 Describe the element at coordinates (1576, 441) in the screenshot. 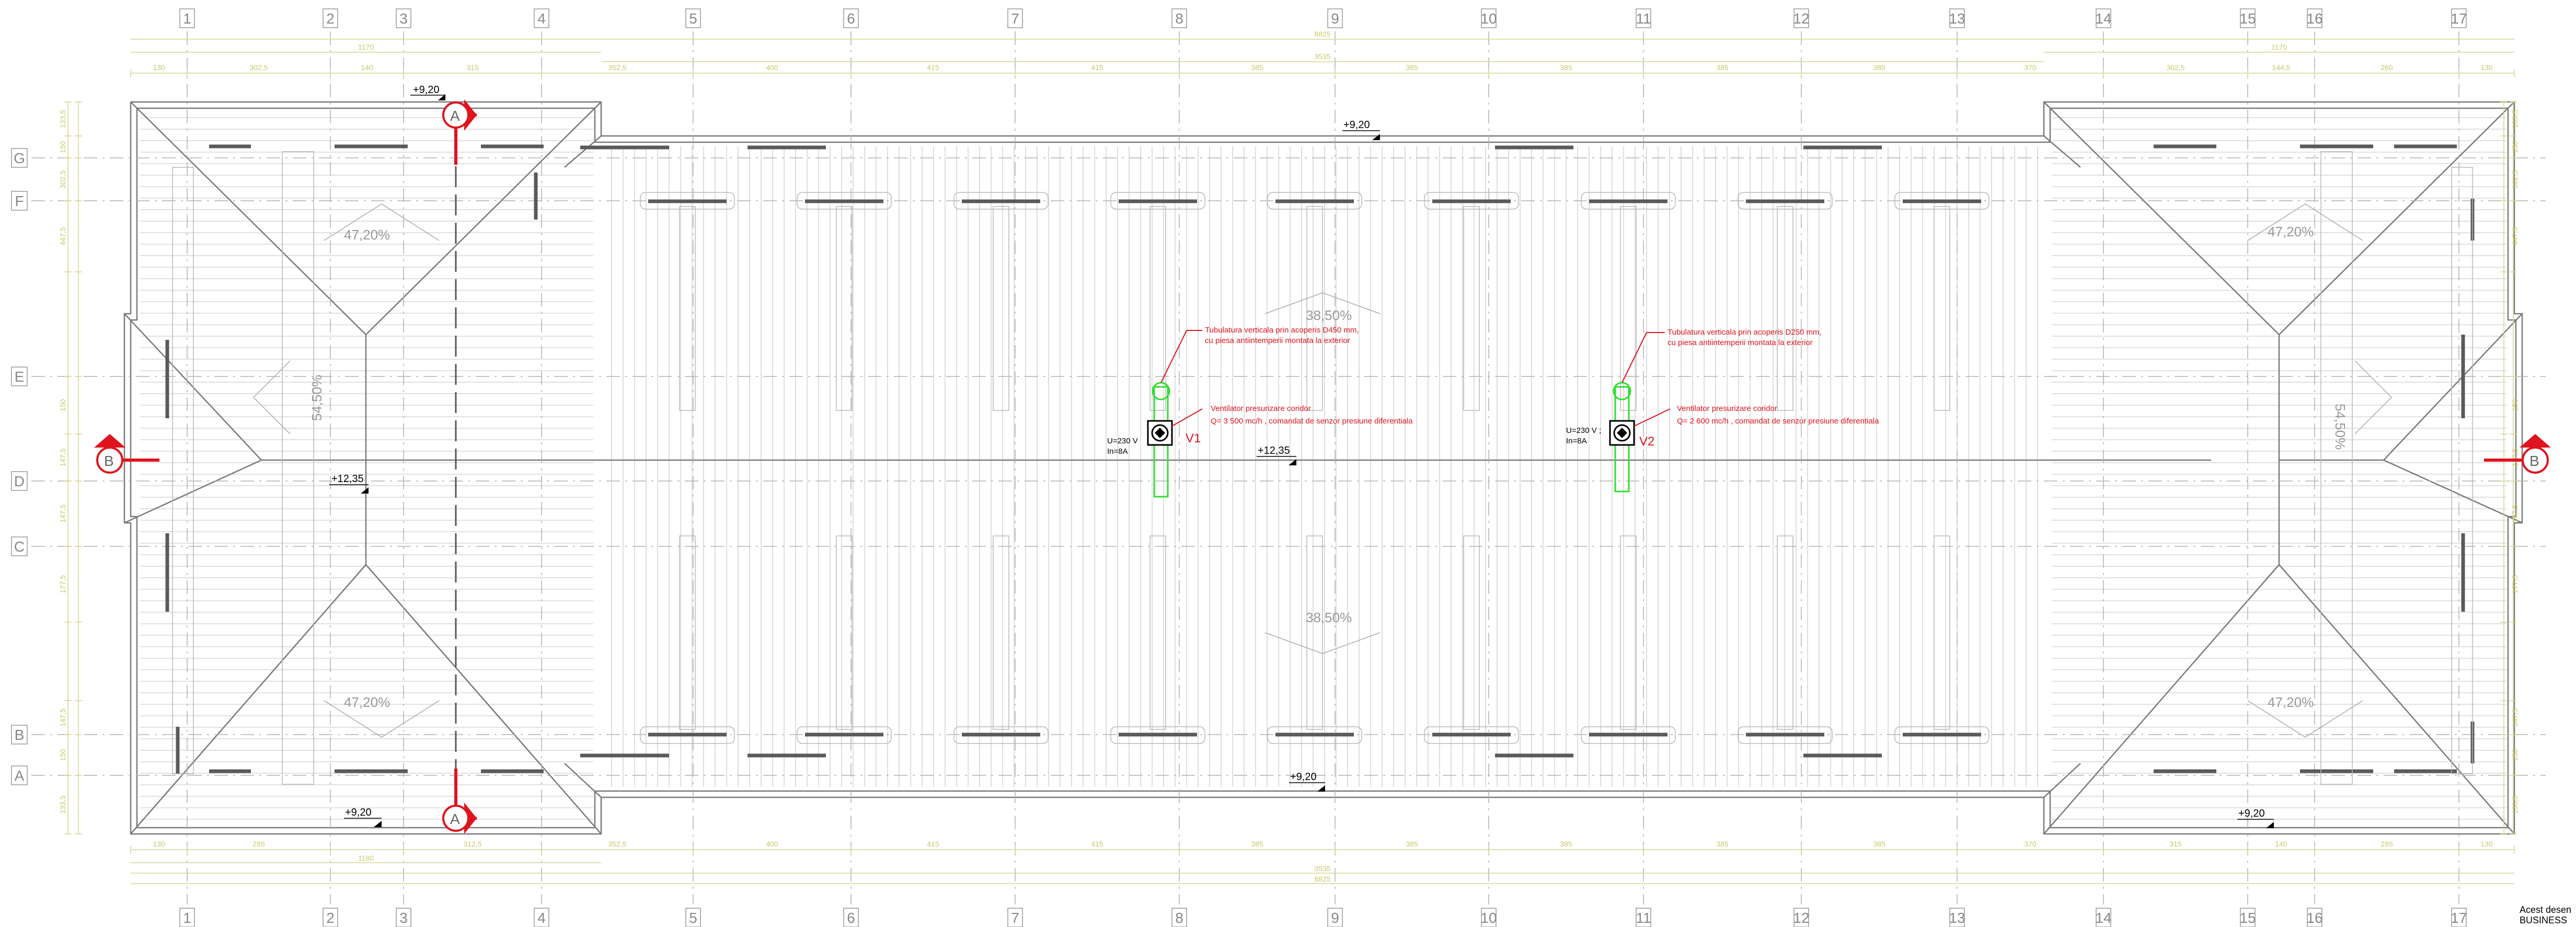

I see `fan-v2-elec-2: In=8A` at that location.